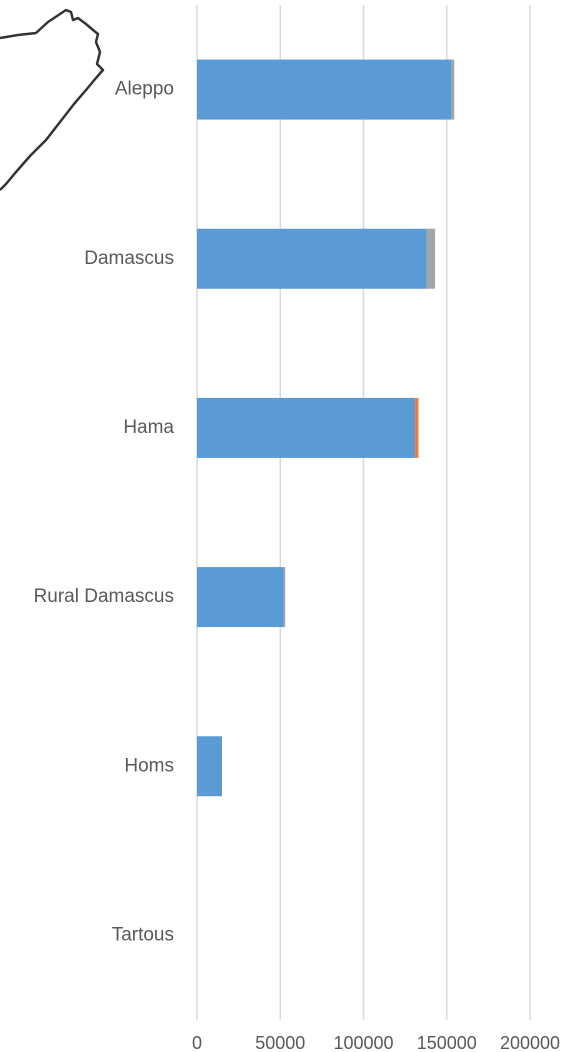 Image resolution: width=578 pixels, height=1052 pixels. I want to click on category-label-aleppo: Aleppo, so click(144, 89).